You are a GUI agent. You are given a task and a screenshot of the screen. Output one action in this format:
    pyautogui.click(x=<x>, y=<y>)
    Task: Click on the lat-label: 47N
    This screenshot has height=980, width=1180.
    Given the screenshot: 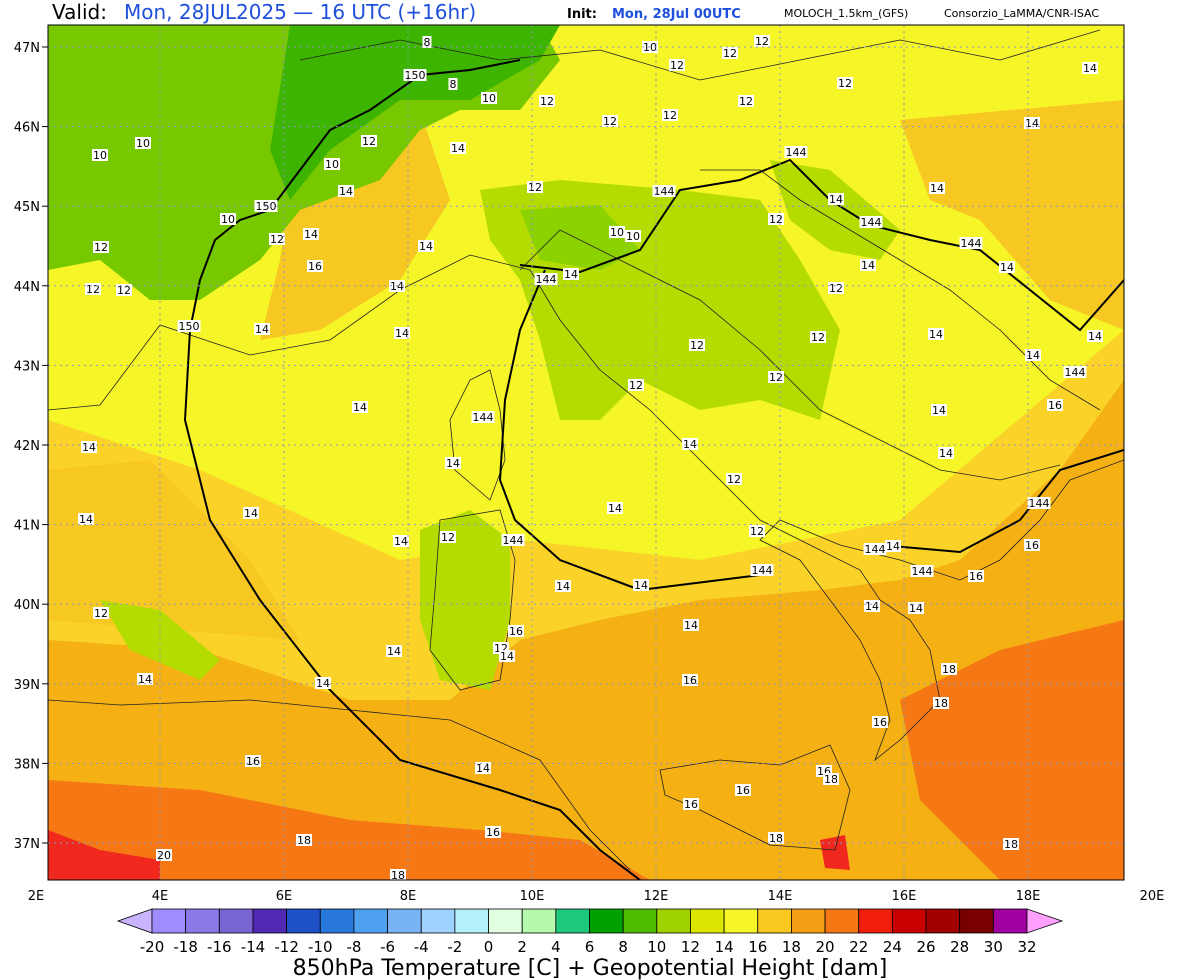 What is the action you would take?
    pyautogui.click(x=27, y=48)
    